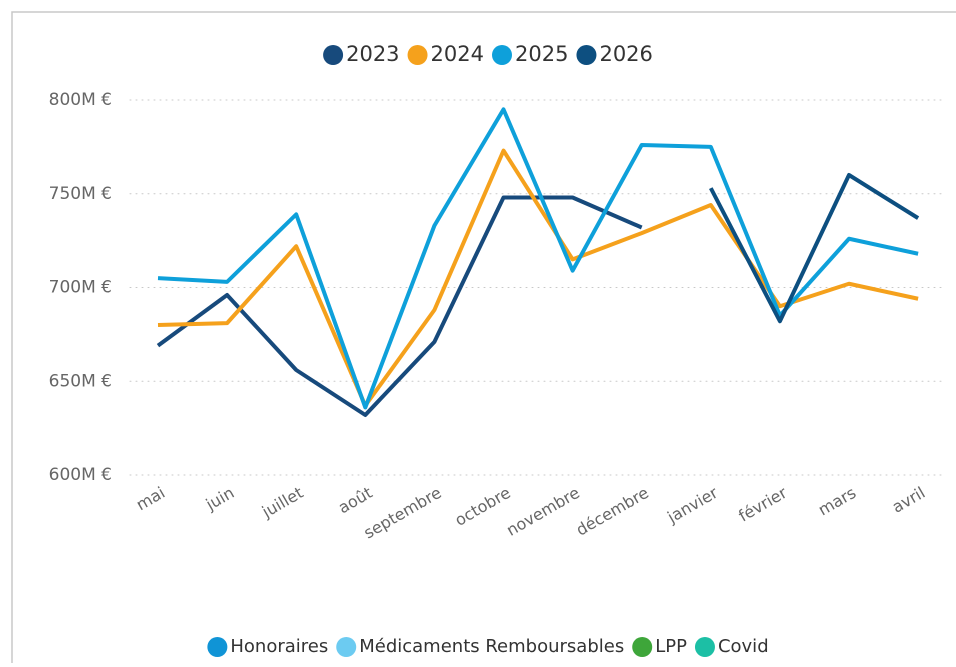 The image size is (956, 667). I want to click on y-tick-label: 650M €, so click(80, 381).